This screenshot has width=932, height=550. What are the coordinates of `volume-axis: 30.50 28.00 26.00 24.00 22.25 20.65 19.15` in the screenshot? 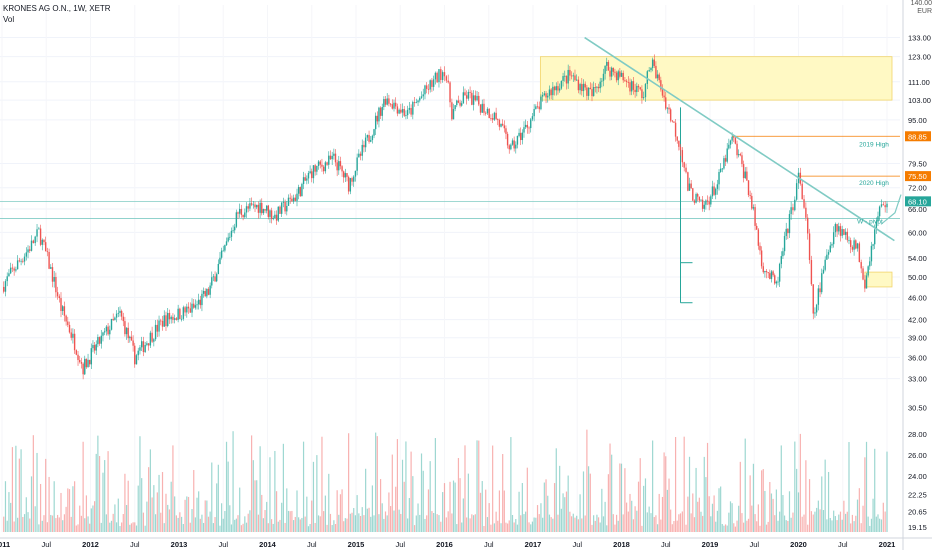 It's located at (917, 467).